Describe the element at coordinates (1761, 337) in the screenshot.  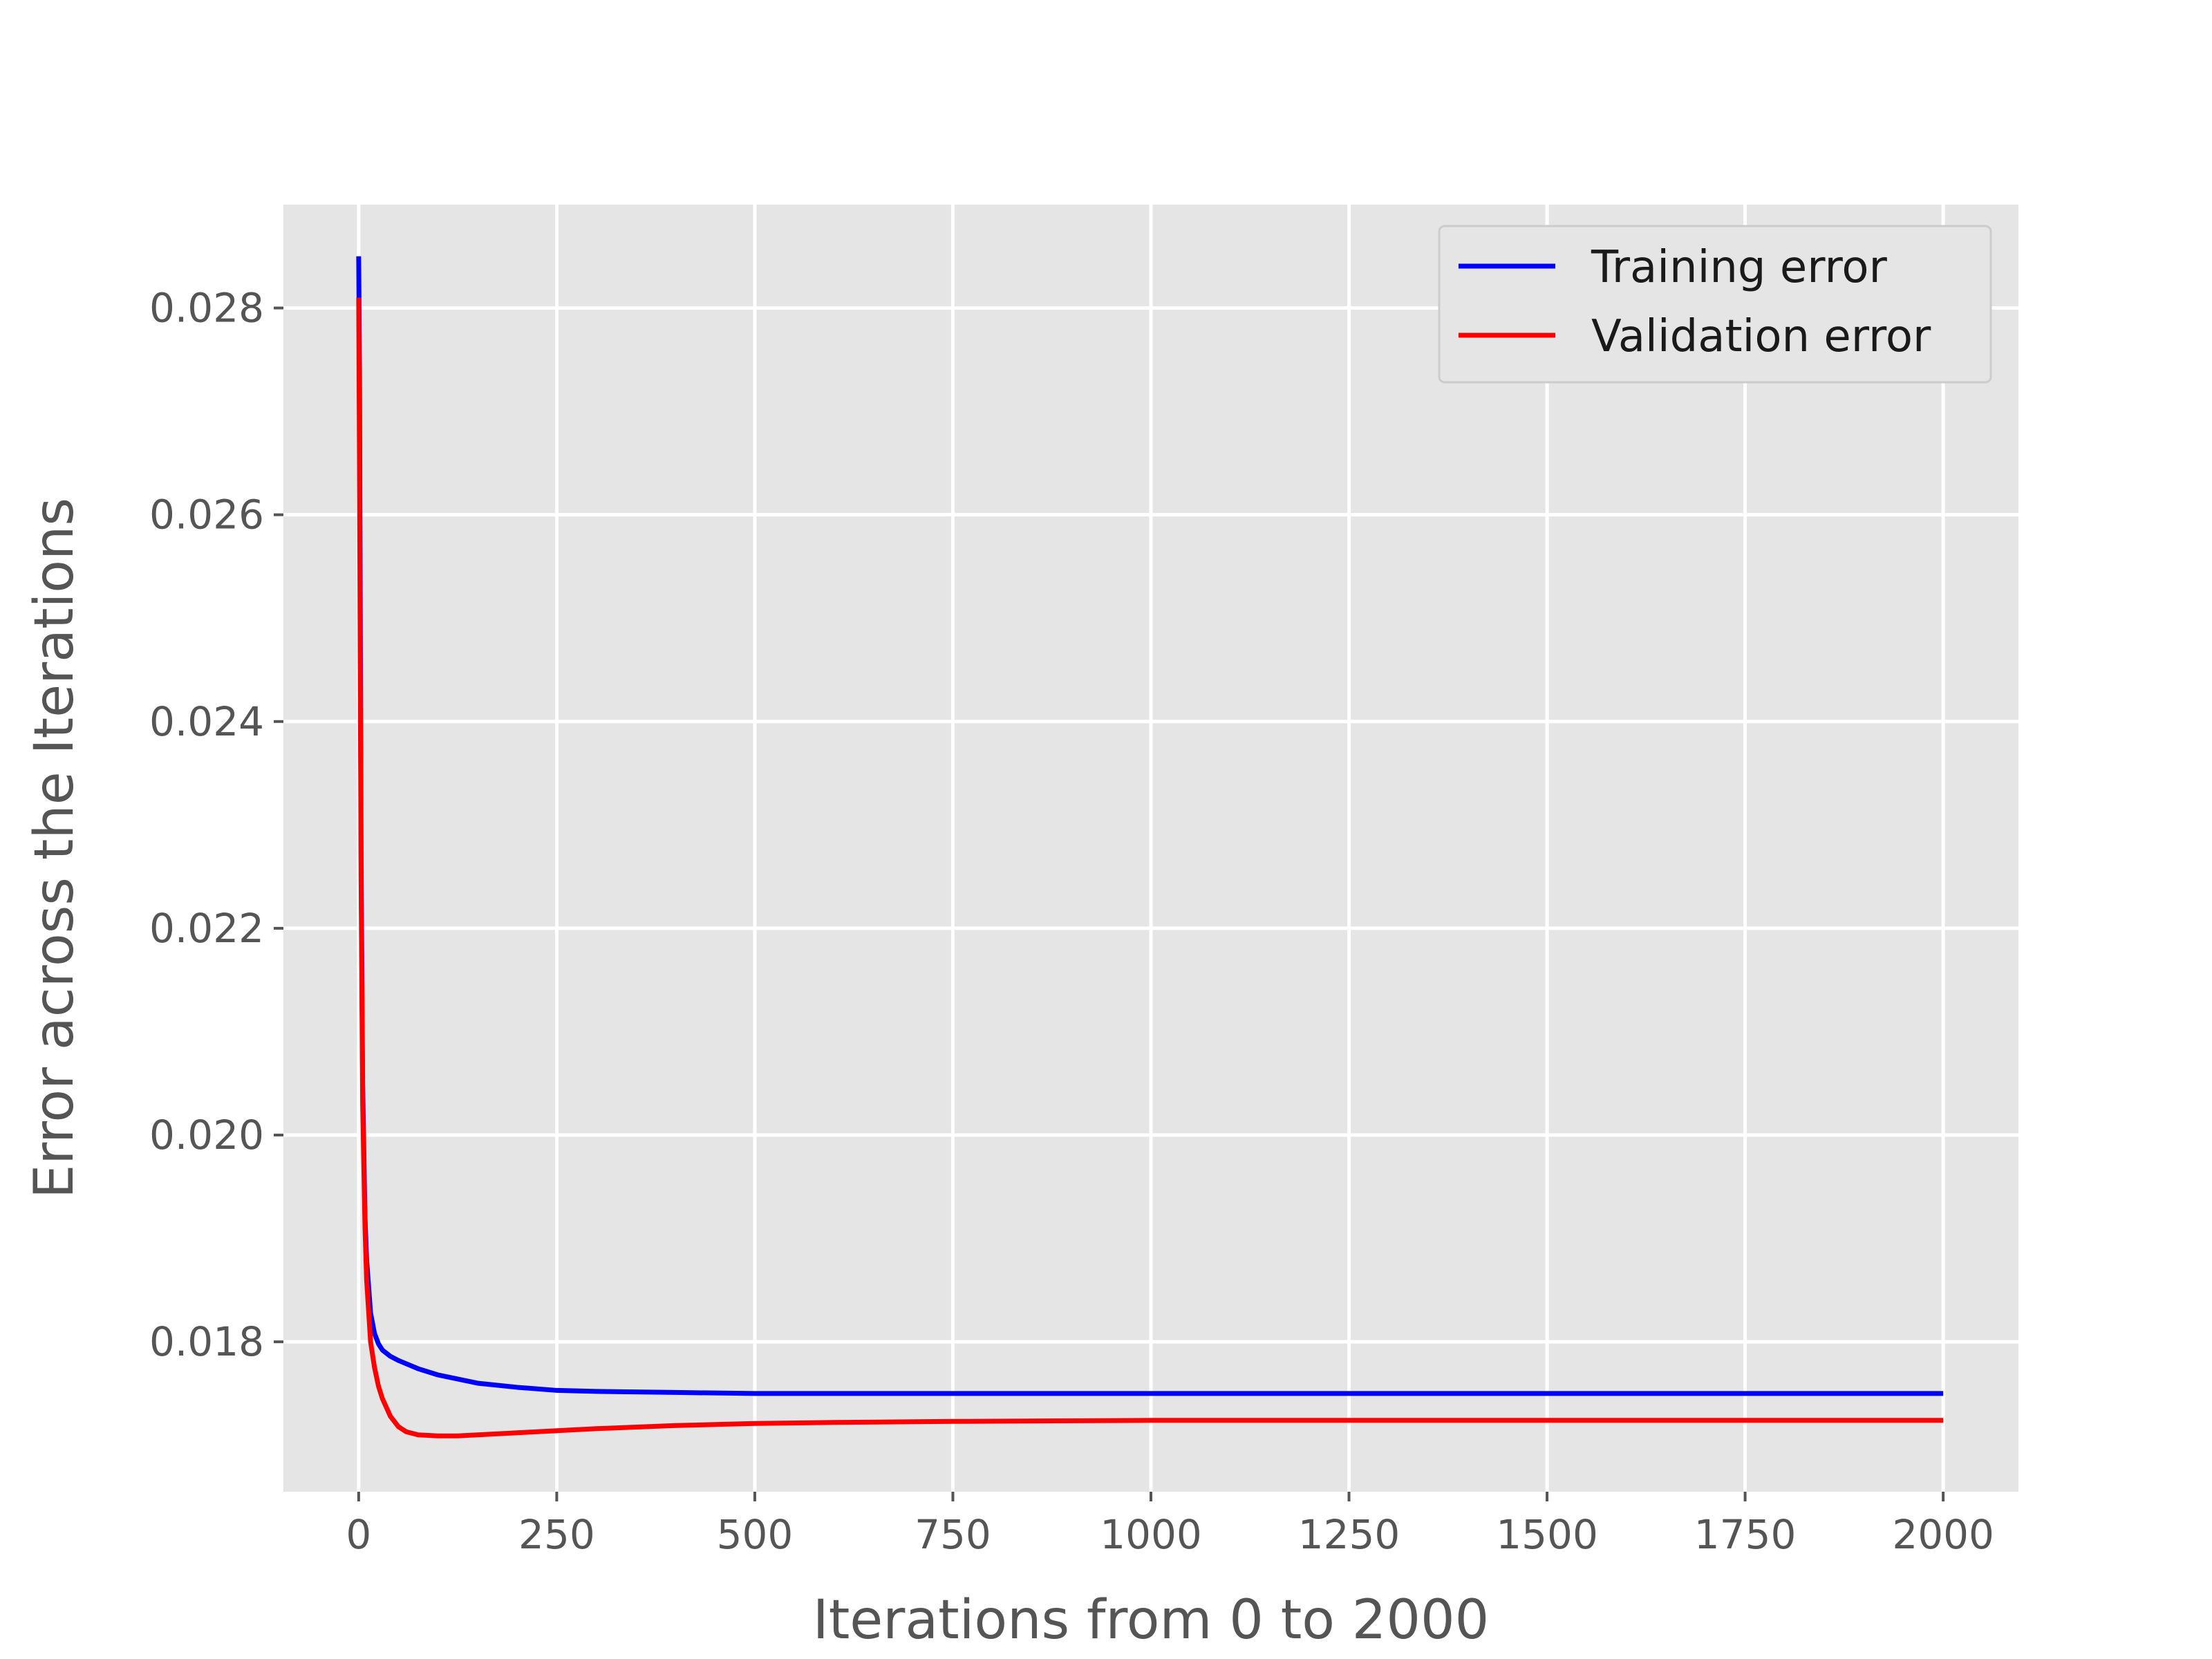
I see `legend-label-validation: Validation error` at that location.